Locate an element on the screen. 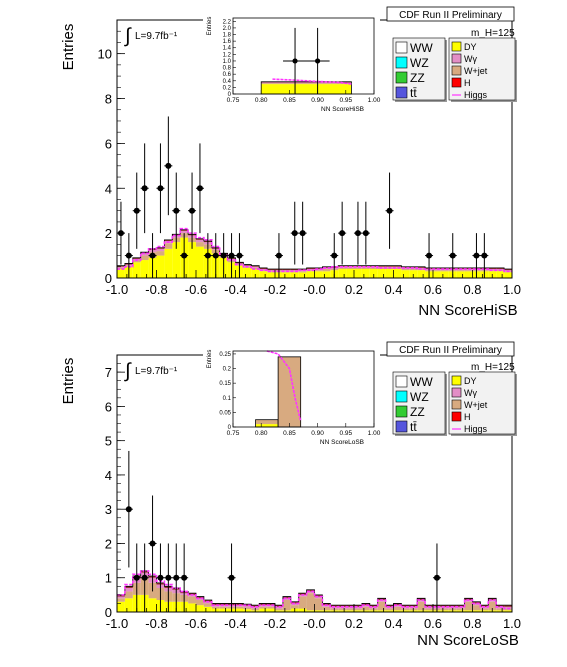 The height and width of the screenshot is (667, 567). x-tick-label: 1.0 is located at coordinates (512, 289).